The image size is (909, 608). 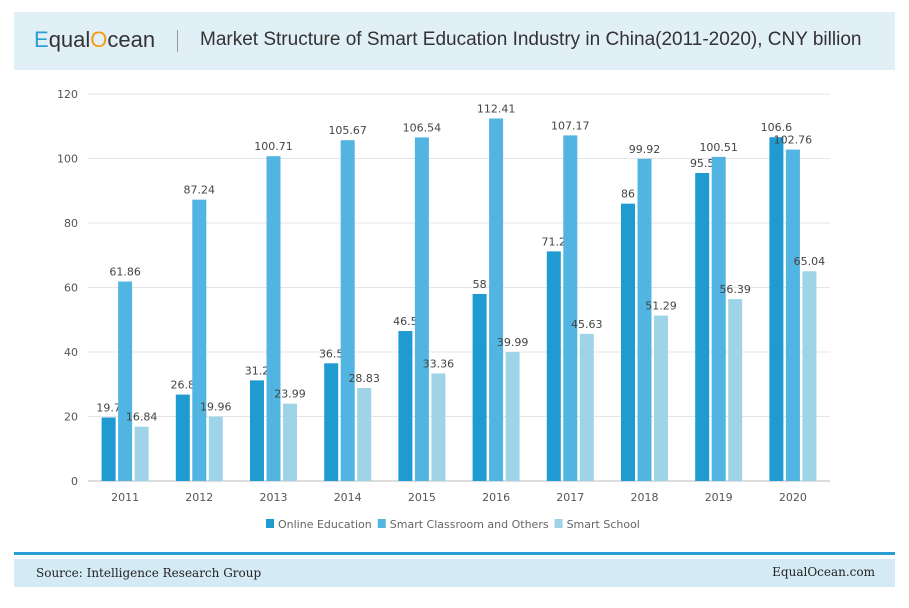 What do you see at coordinates (216, 407) in the screenshot?
I see `data-label: 19.96` at bounding box center [216, 407].